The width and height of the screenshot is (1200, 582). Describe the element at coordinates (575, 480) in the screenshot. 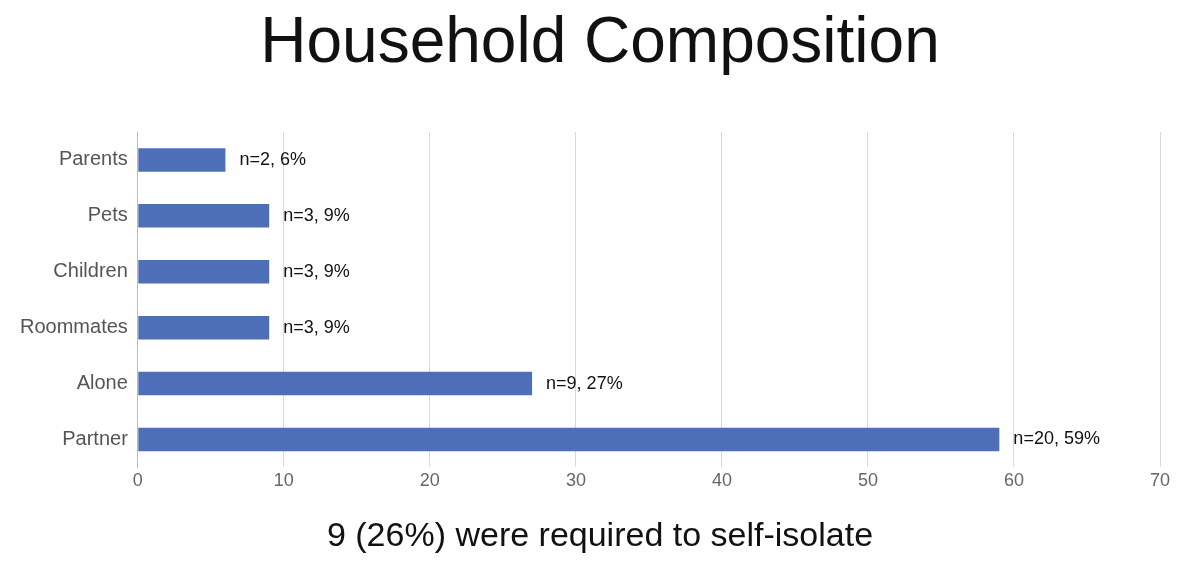

I see `x-tick-label: 30` at that location.